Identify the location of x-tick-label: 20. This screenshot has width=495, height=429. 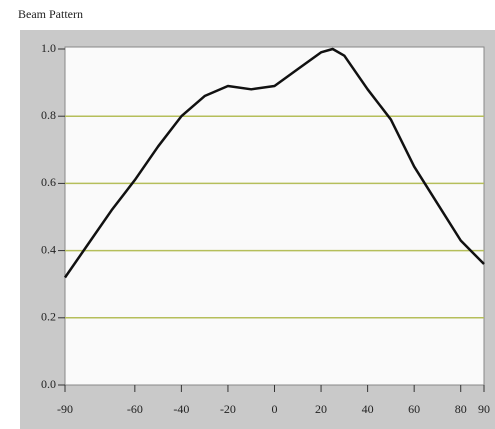
(321, 409).